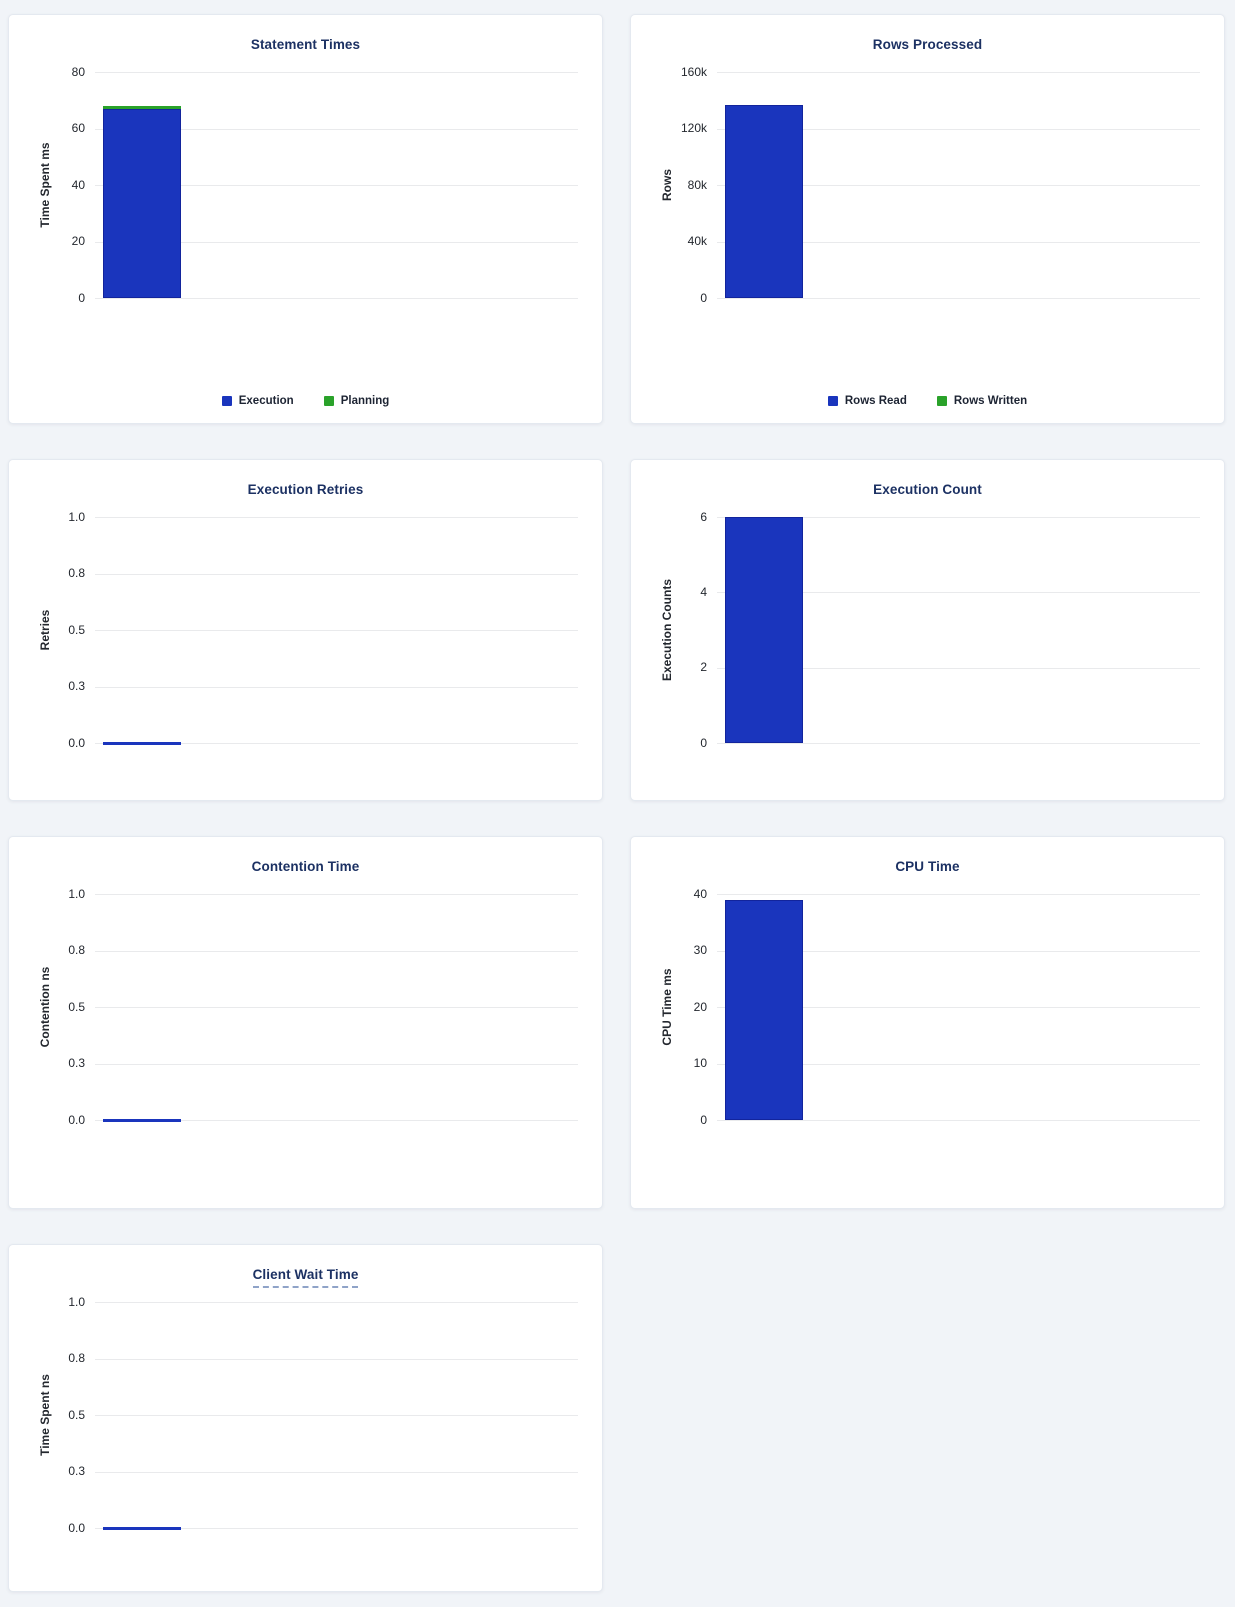 The image size is (1235, 1607). I want to click on chart-title-text: Client Wait Time, so click(305, 1277).